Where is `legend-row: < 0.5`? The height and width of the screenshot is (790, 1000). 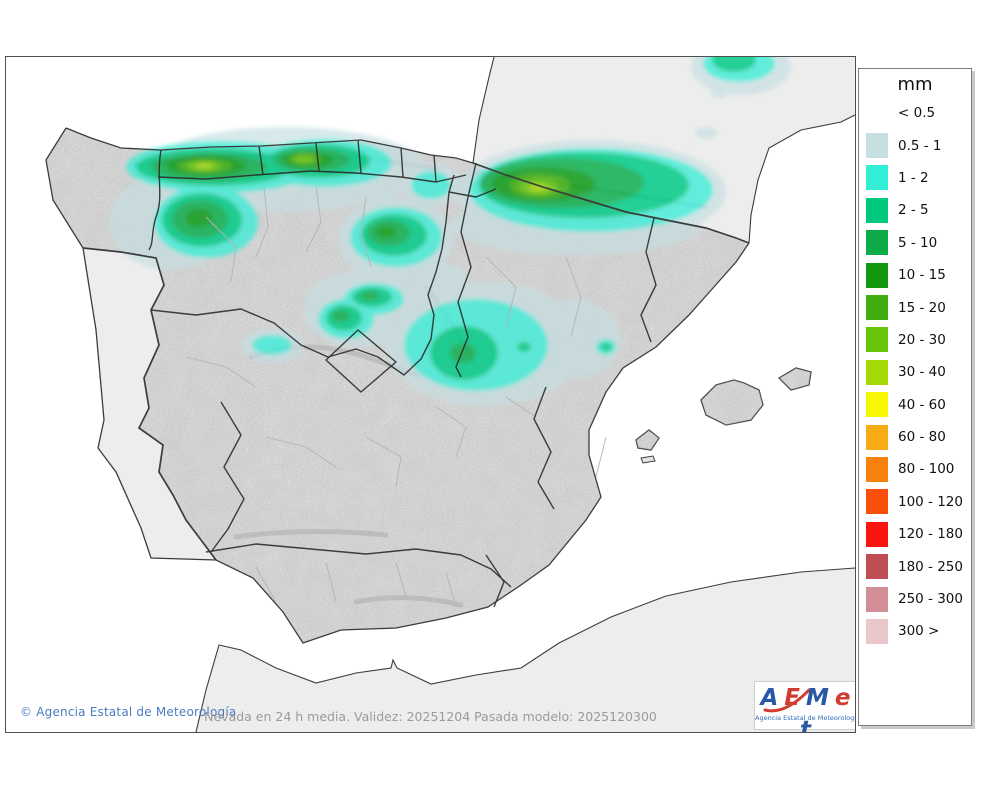 legend-row: < 0.5 is located at coordinates (915, 113).